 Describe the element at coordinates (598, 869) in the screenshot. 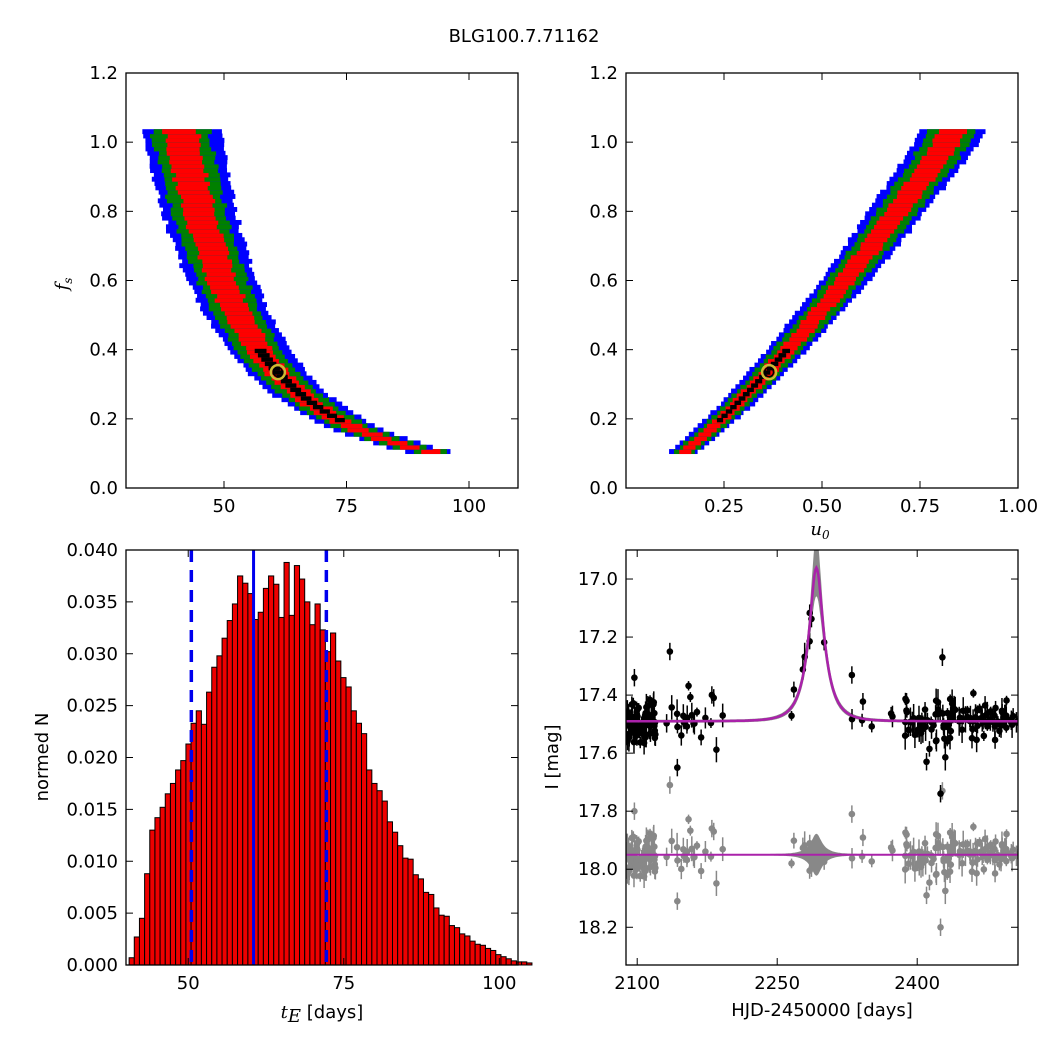

I see `y-tick-label: 18.0` at that location.